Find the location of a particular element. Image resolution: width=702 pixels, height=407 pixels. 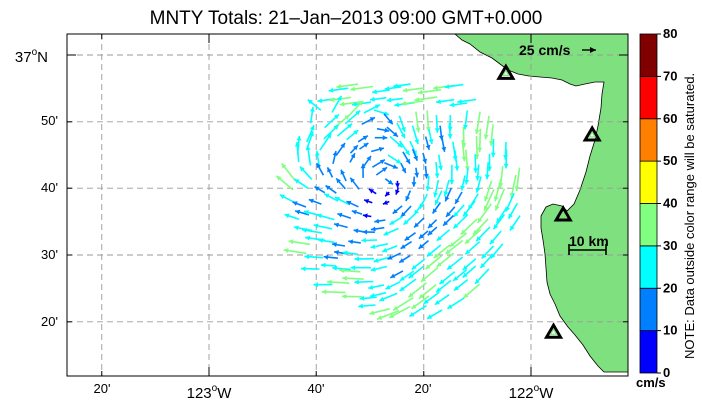

y-tick-30: 30' is located at coordinates (49, 254).